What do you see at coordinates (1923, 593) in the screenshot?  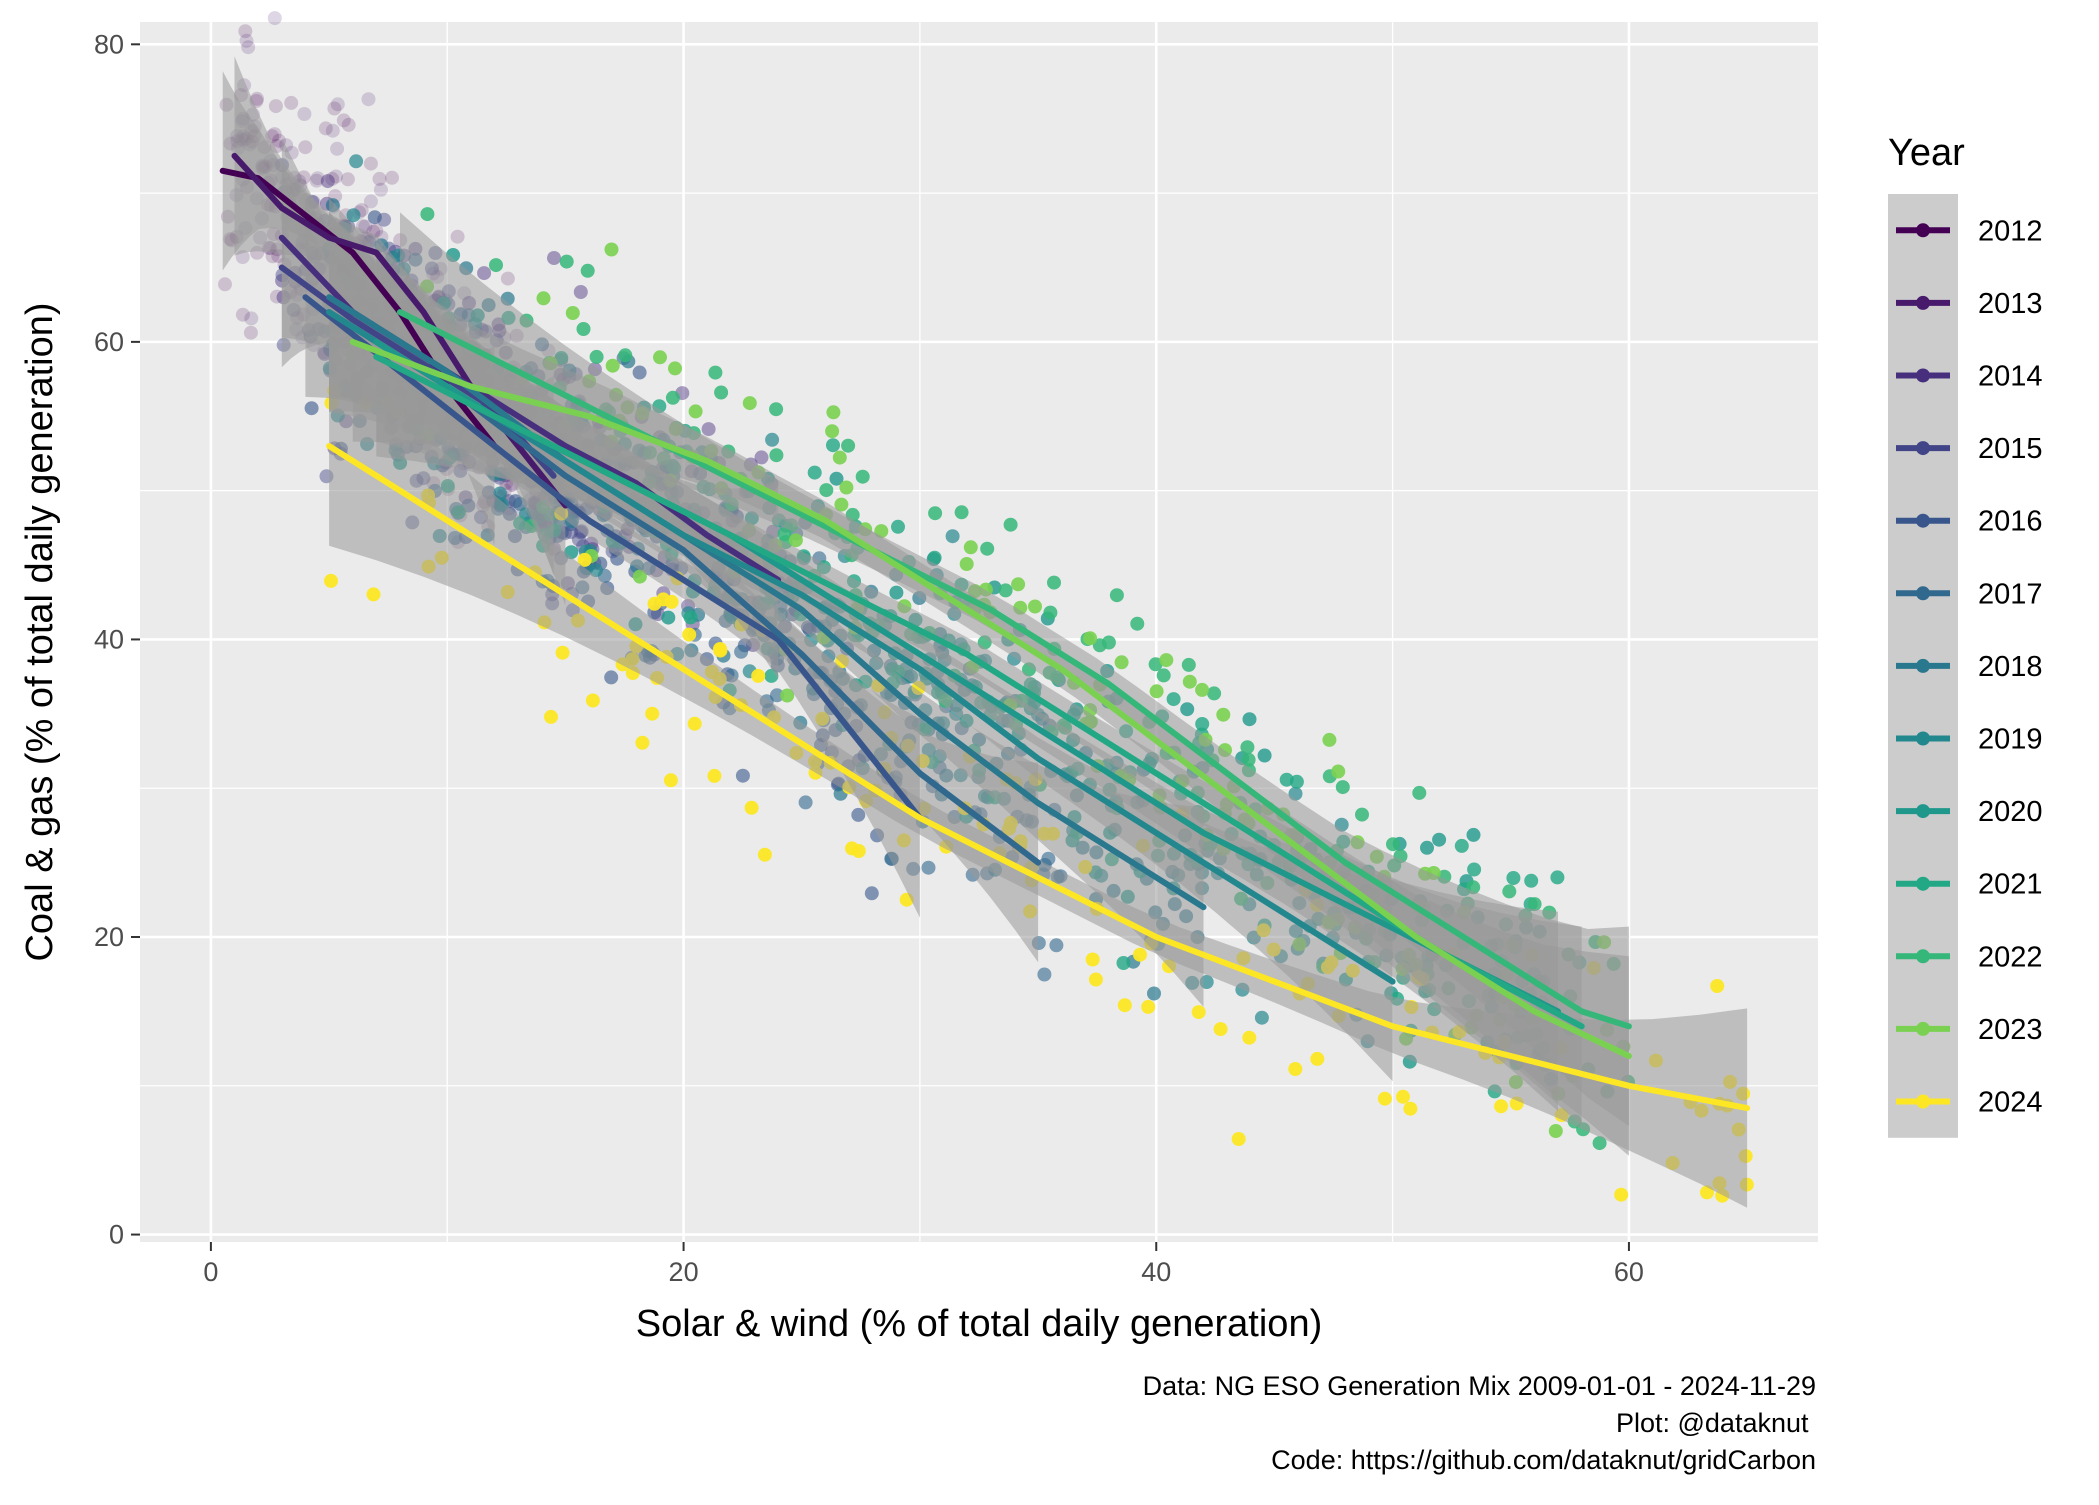 I see `legend-key-point-2017` at bounding box center [1923, 593].